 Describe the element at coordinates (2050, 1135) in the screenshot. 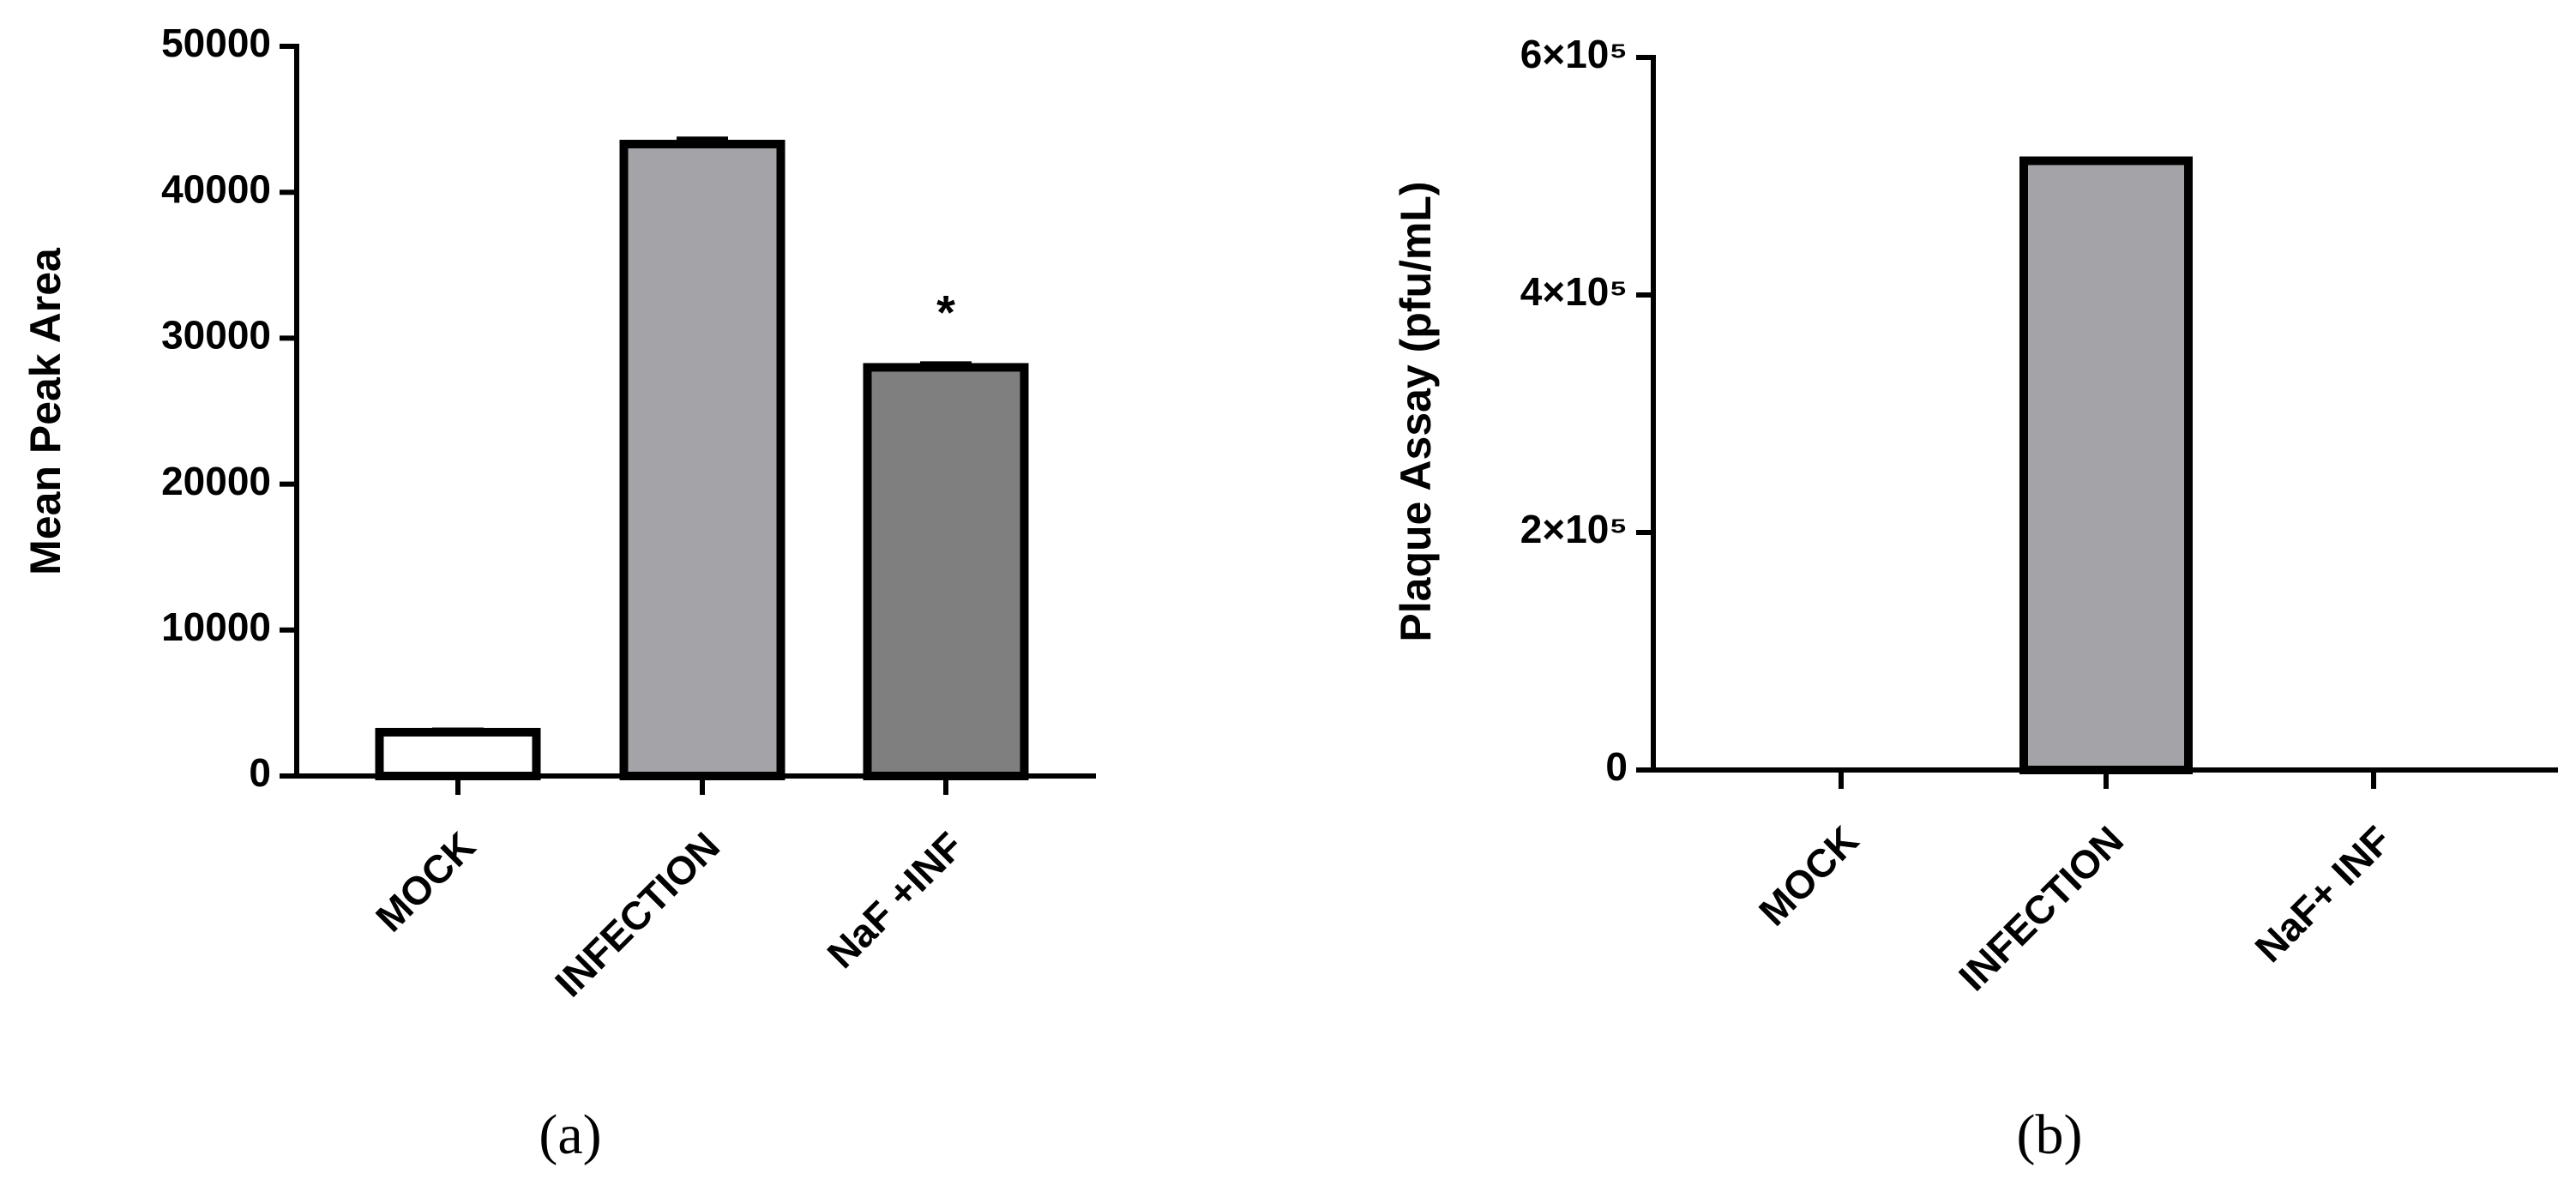

I see `panel-label: (b)` at that location.